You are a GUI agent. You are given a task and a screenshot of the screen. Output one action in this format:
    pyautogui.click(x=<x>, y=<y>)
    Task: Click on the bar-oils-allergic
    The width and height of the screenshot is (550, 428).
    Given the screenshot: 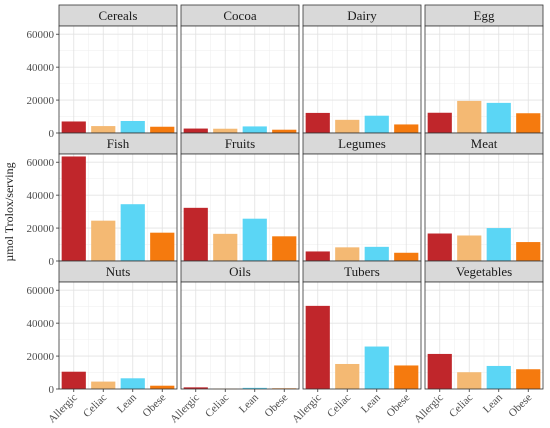 What is the action you would take?
    pyautogui.click(x=195, y=388)
    